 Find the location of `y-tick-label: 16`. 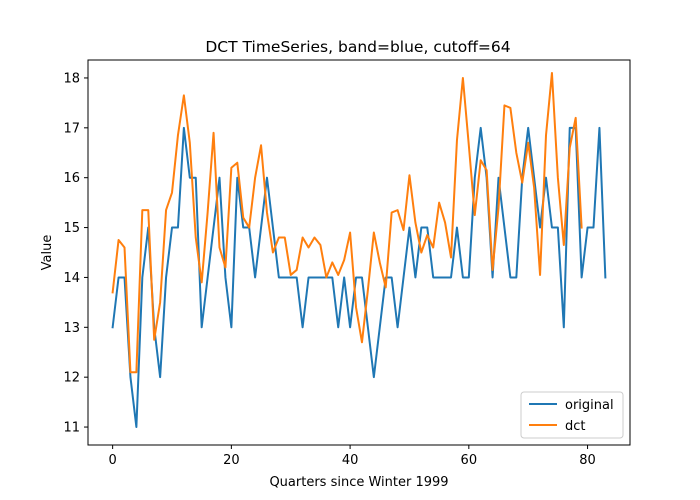

y-tick-label: 16 is located at coordinates (71, 178).